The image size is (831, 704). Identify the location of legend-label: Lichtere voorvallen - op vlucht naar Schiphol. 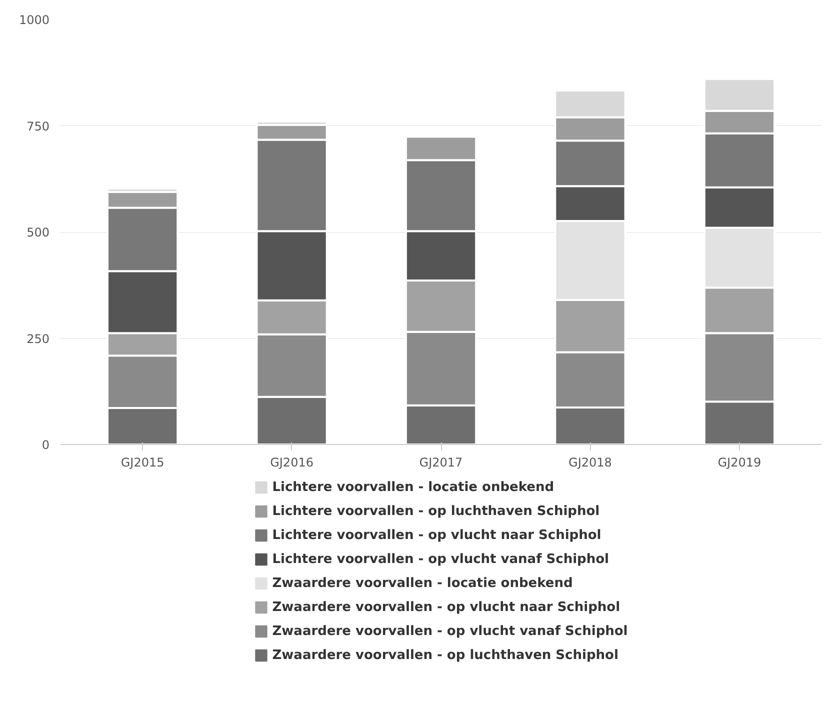
(437, 535).